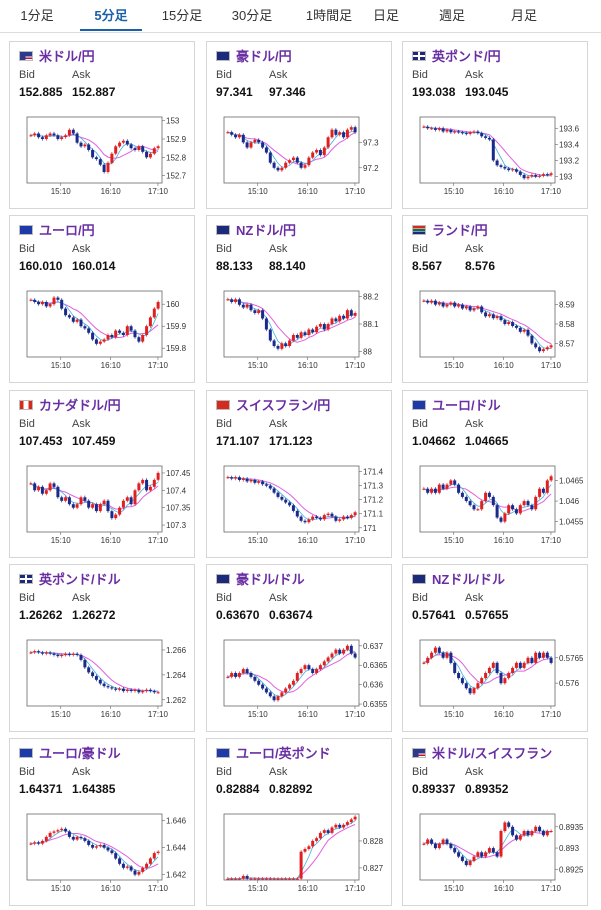 The width and height of the screenshot is (601, 910). What do you see at coordinates (103, 682) in the screenshot?
I see `mini-candlestick-chart: 1.266 1.264 1.262 15:10 16:10 17:10` at bounding box center [103, 682].